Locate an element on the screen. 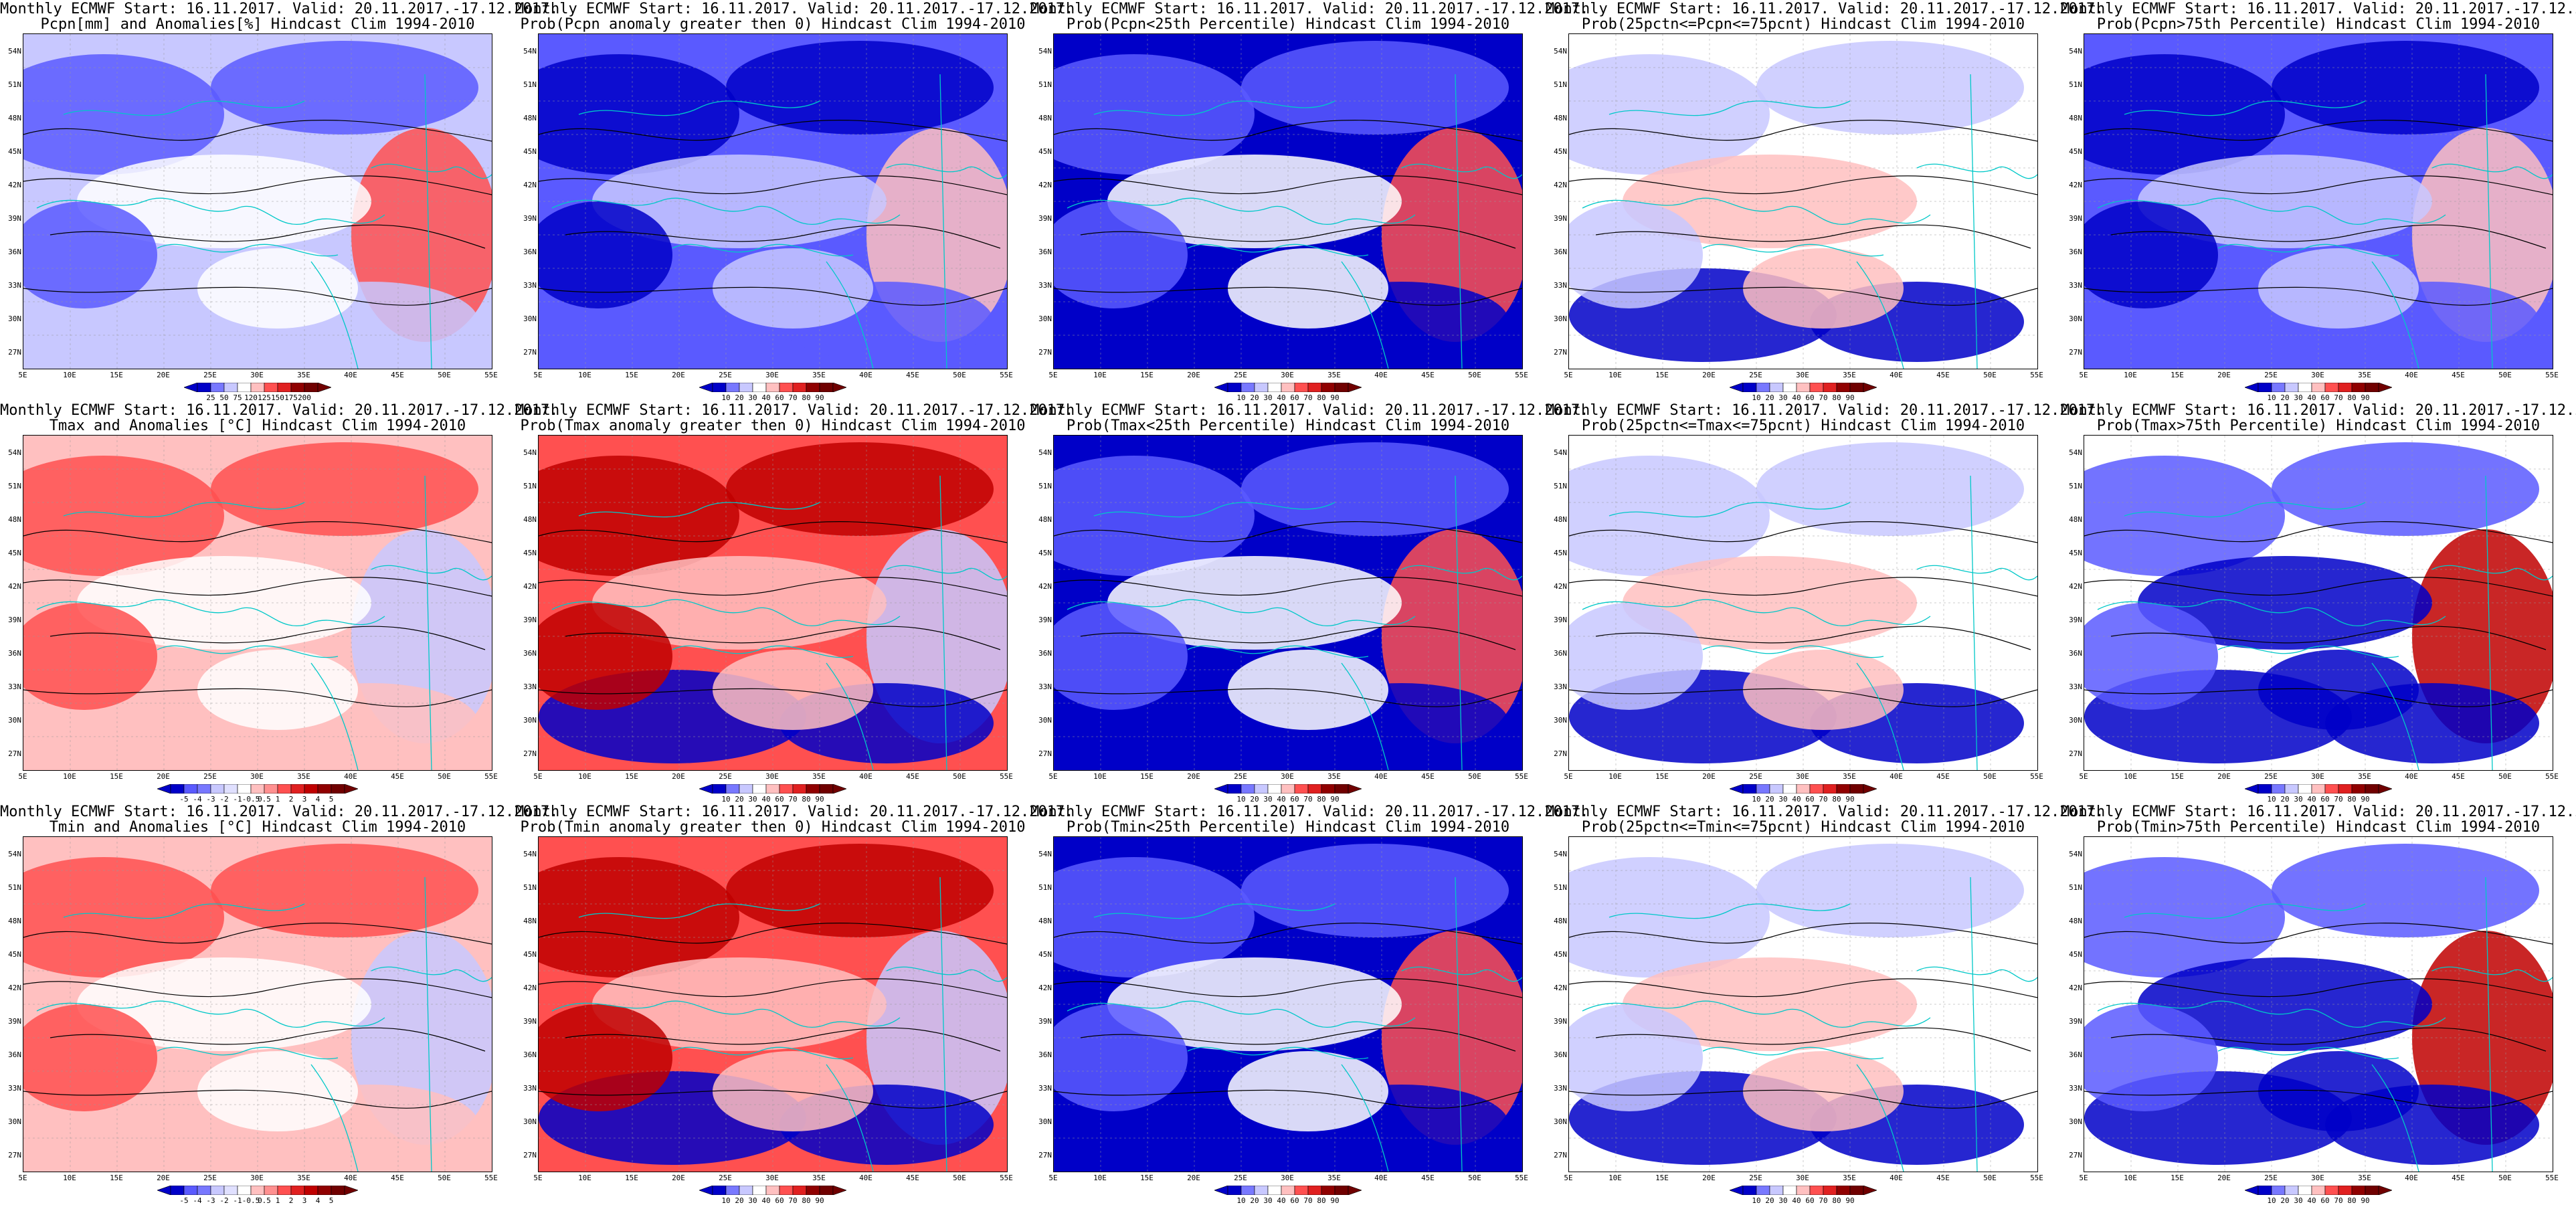 The width and height of the screenshot is (2576, 1205). colorbar-tick-label: 80 is located at coordinates (806, 799).